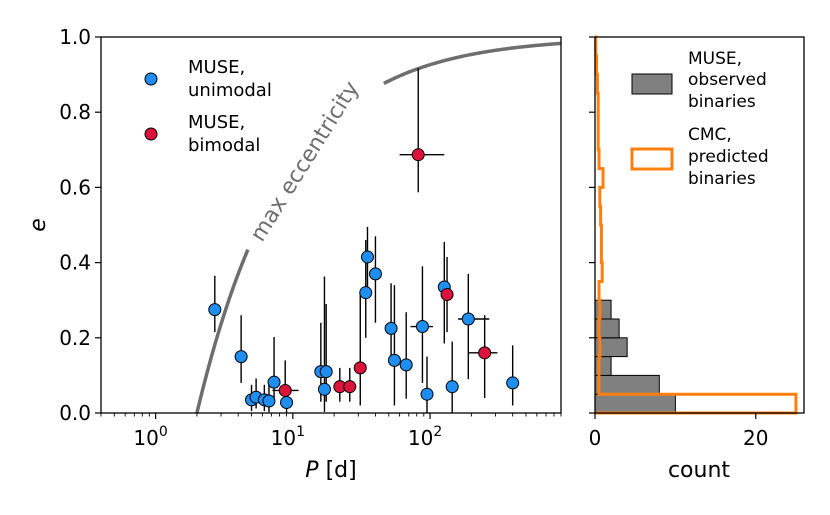  I want to click on y-tick-label: 1.0, so click(75, 37).